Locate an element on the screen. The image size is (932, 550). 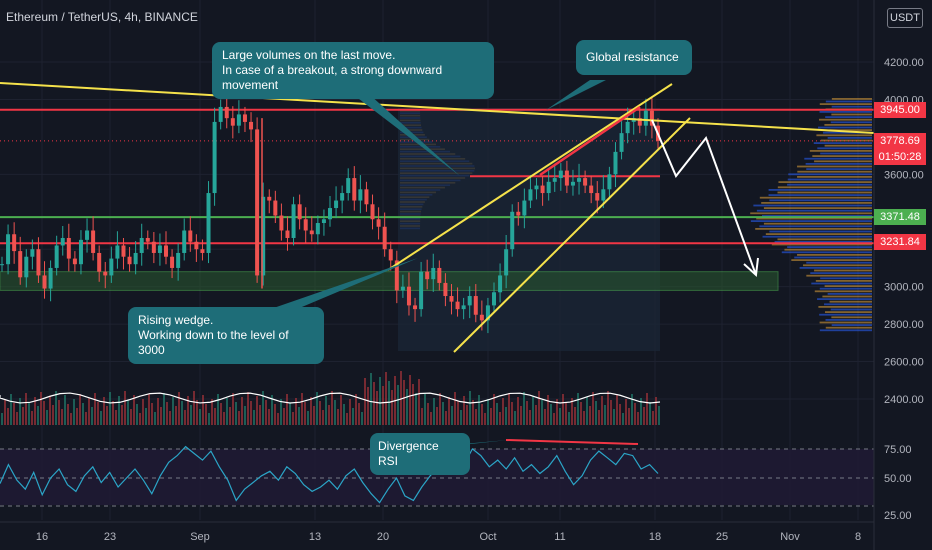
y-tick-label: 3600.00 is located at coordinates (904, 175).